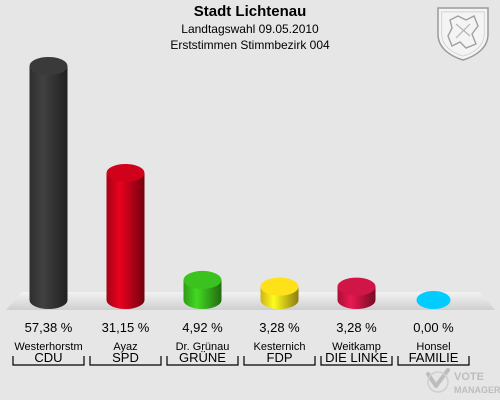  Describe the element at coordinates (48, 183) in the screenshot. I see `bar-cdu` at that location.